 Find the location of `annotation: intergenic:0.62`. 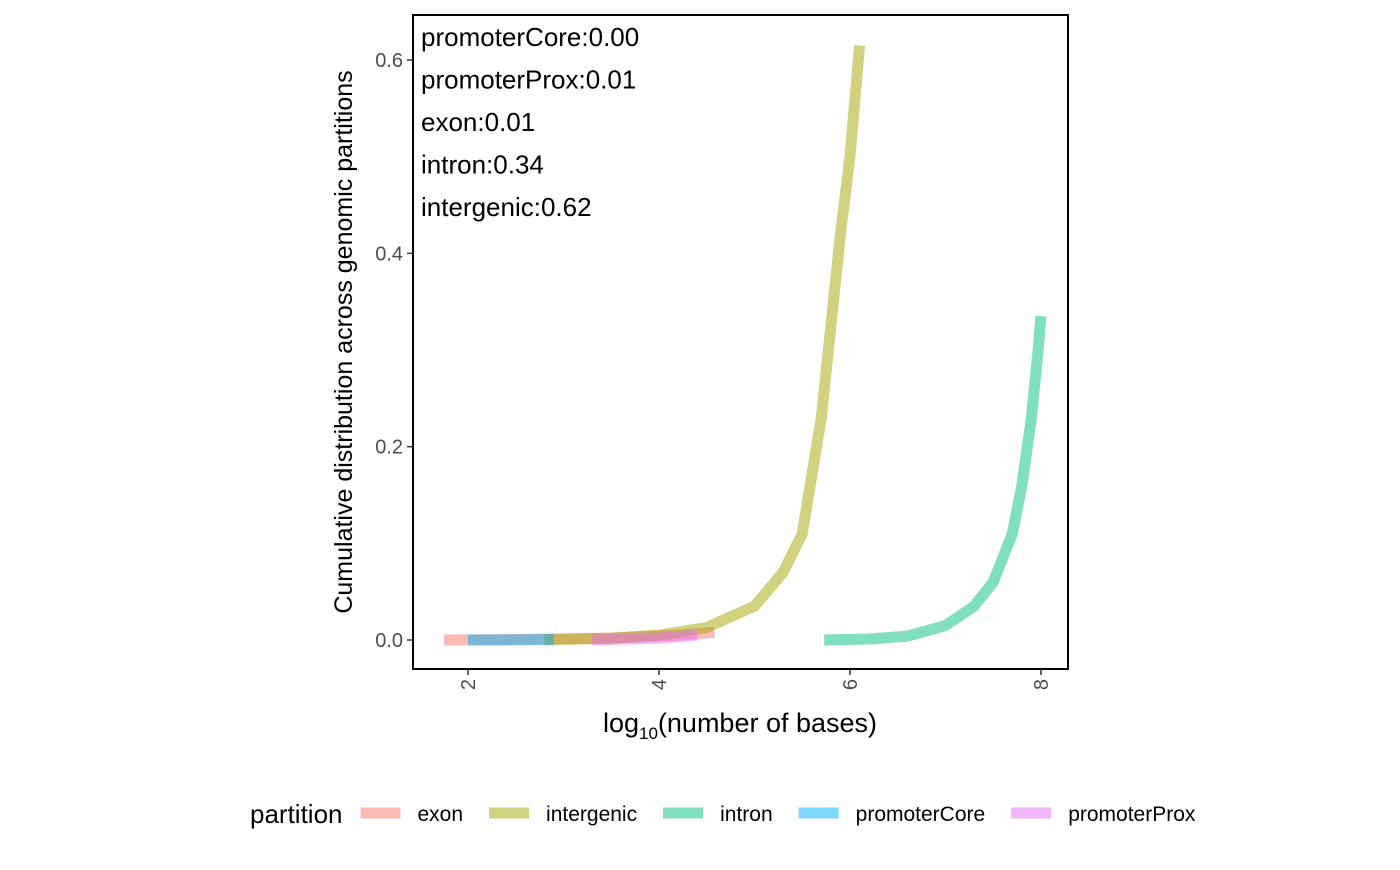

annotation: intergenic:0.62 is located at coordinates (506, 207).